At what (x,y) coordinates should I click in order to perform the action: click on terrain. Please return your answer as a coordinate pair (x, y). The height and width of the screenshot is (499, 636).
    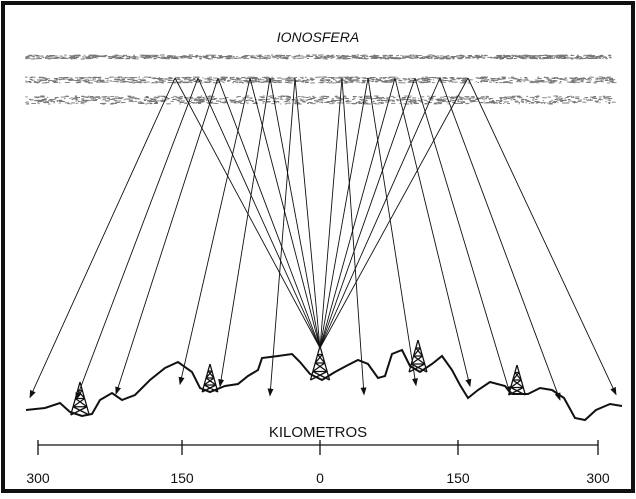
    Looking at the image, I should click on (324, 385).